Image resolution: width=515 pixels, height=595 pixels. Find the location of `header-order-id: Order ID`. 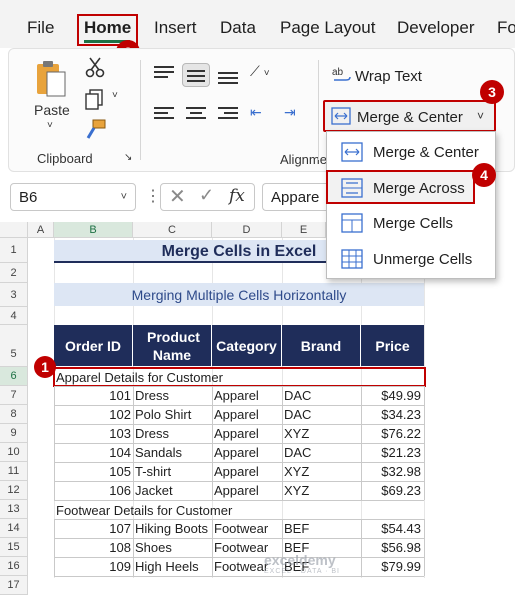

header-order-id: Order ID is located at coordinates (93, 345).